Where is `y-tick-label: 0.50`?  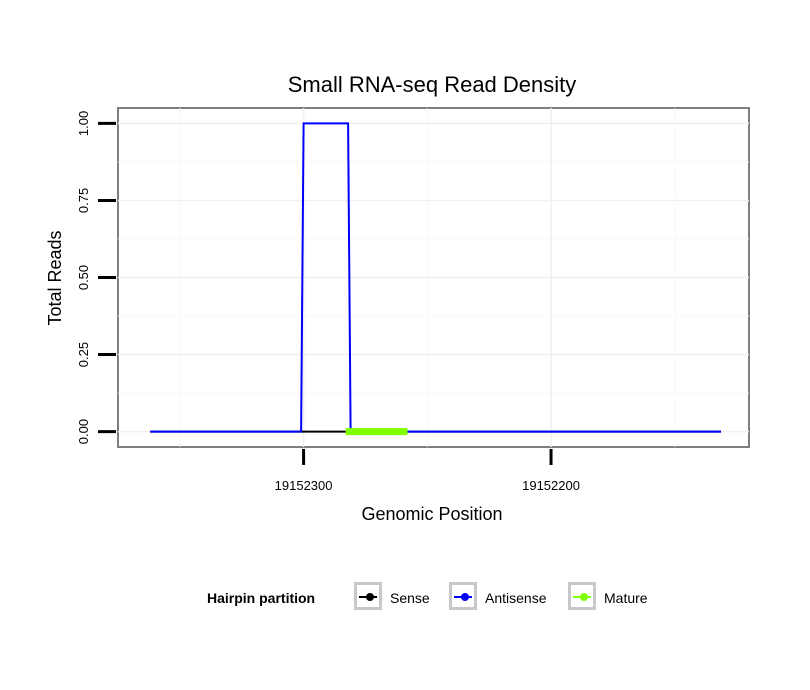 y-tick-label: 0.50 is located at coordinates (83, 277).